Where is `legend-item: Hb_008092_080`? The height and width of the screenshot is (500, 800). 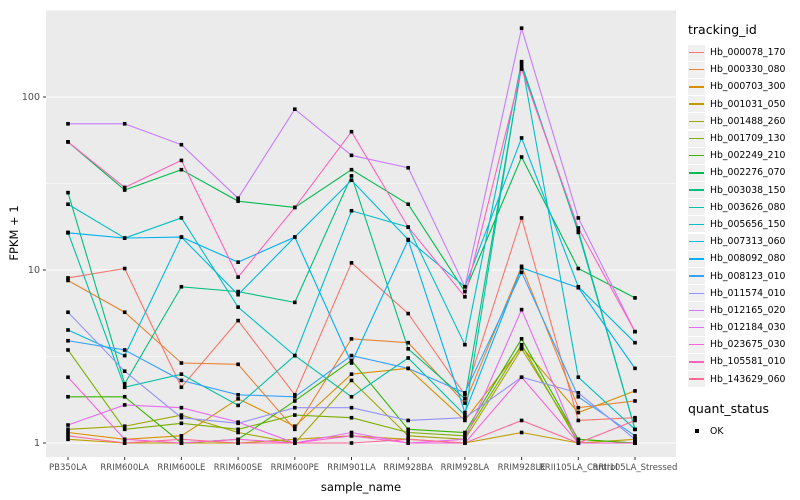
legend-item: Hb_008092_080 is located at coordinates (744, 258).